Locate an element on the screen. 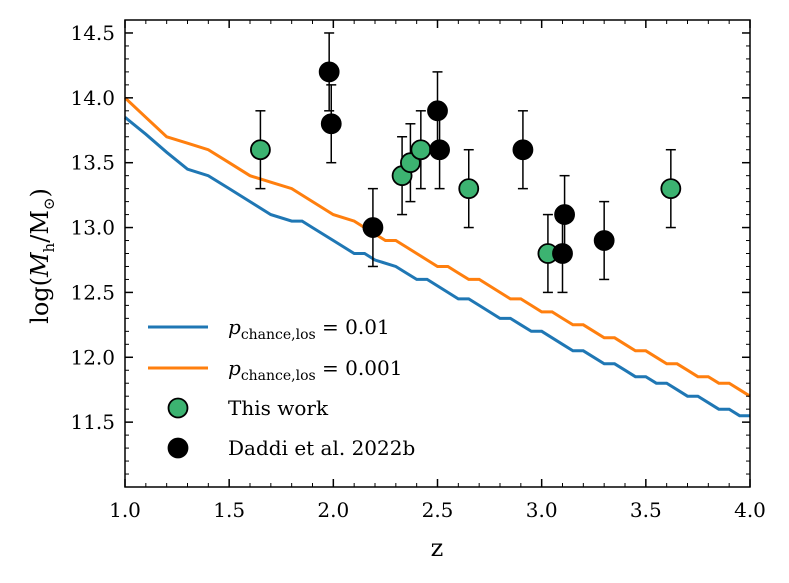  x-tick-label: 2.5 is located at coordinates (438, 510).